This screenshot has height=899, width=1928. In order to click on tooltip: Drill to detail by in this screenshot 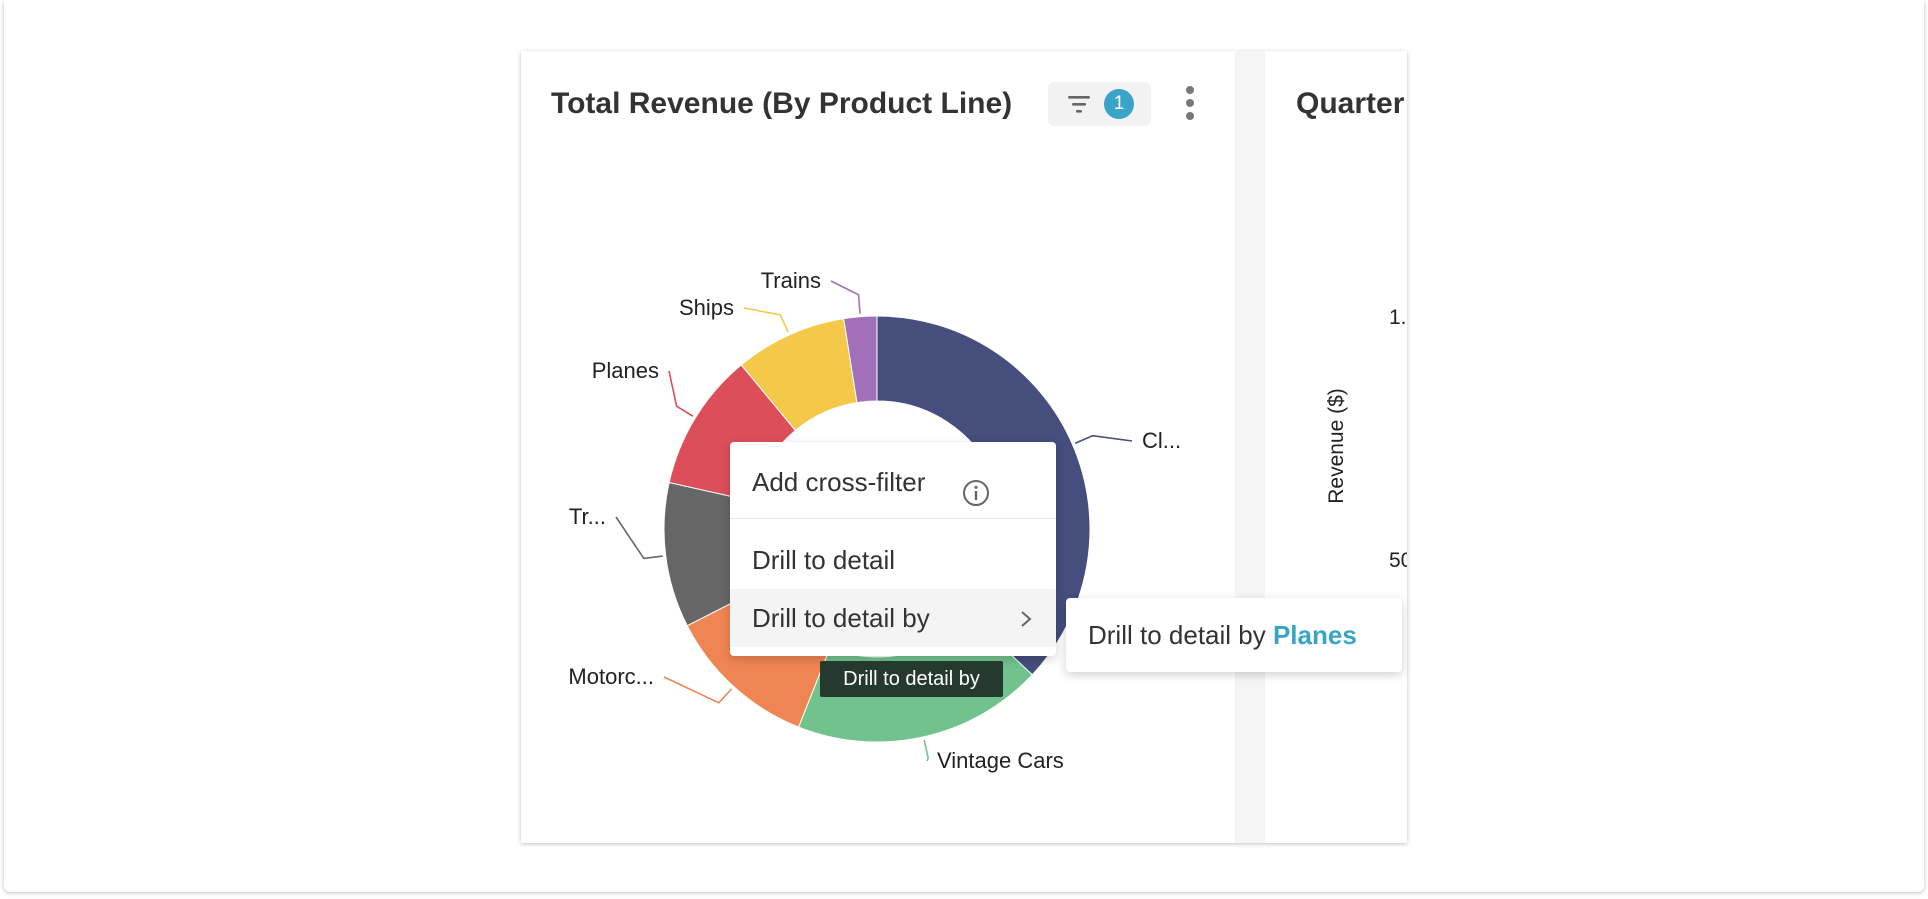, I will do `click(911, 679)`.